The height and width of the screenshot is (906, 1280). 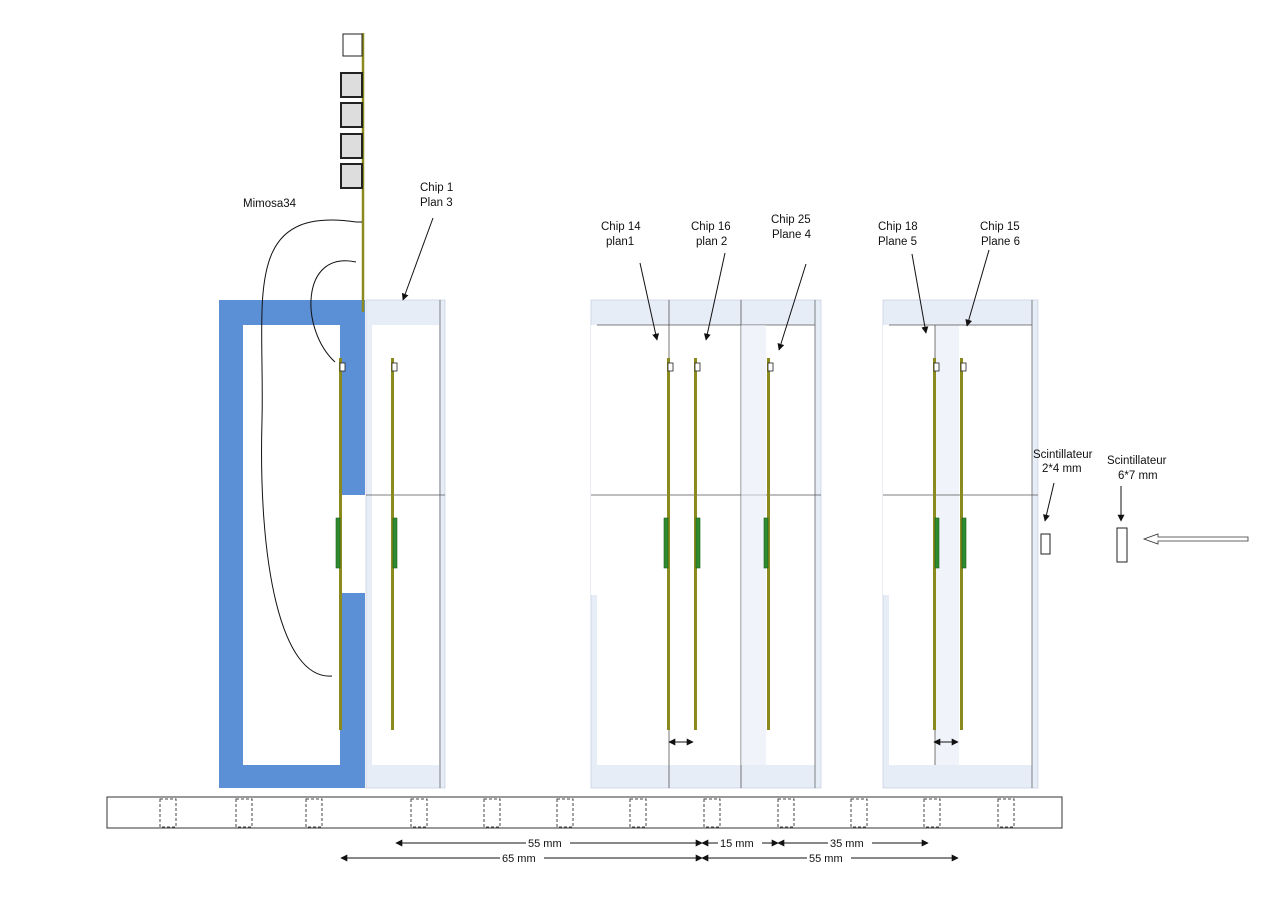 I want to click on label-chip15-line1: Chip 15, so click(x=1000, y=227).